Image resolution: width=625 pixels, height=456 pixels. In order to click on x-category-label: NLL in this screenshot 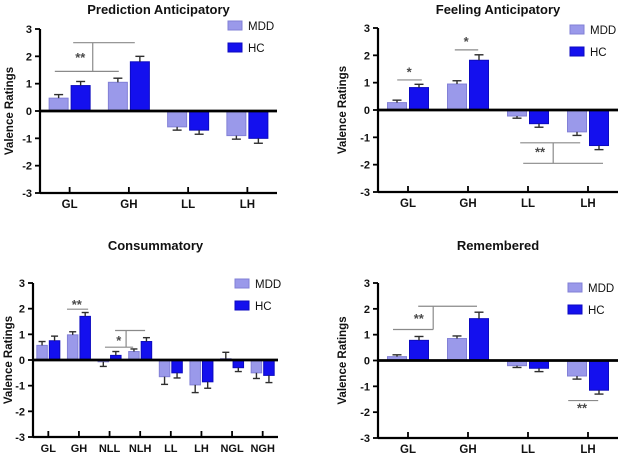, I will do `click(110, 449)`.